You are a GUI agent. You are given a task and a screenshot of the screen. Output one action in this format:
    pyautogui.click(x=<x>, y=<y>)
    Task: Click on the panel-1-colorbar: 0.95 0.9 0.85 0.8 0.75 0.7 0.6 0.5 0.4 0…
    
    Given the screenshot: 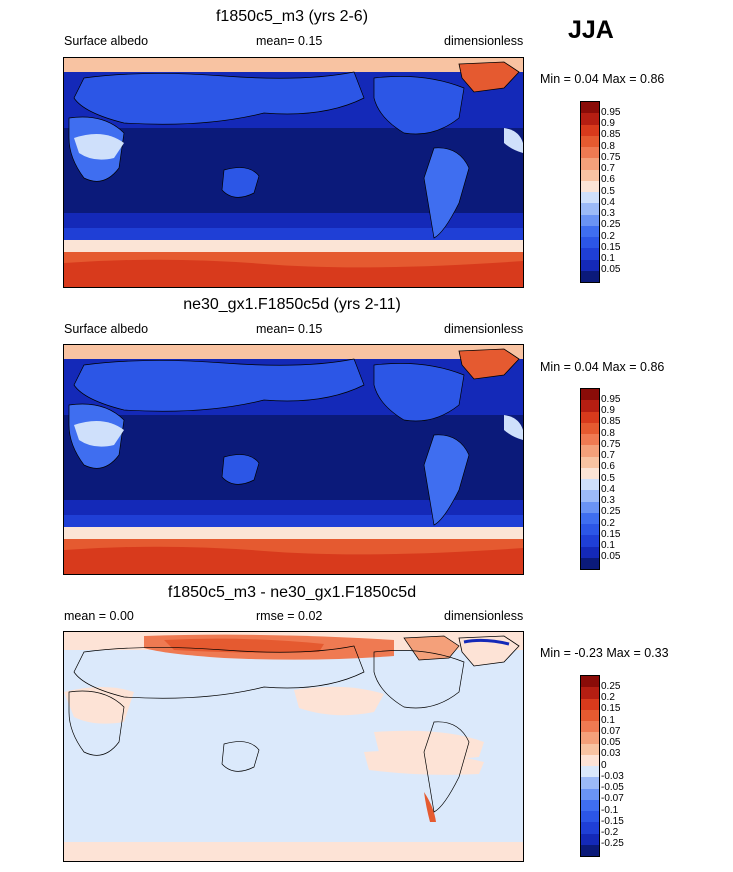 What is the action you would take?
    pyautogui.click(x=600, y=192)
    